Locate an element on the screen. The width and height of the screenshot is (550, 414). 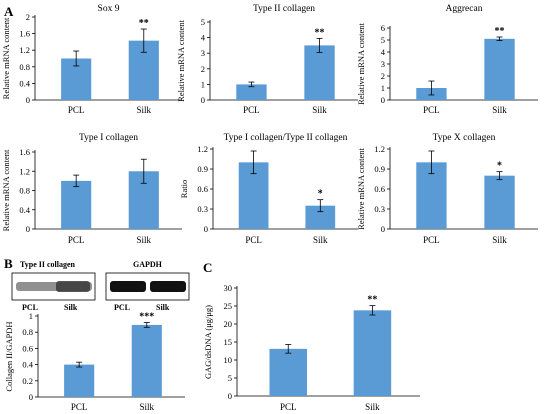
chart-title: Aggrecan is located at coordinates (464, 9).